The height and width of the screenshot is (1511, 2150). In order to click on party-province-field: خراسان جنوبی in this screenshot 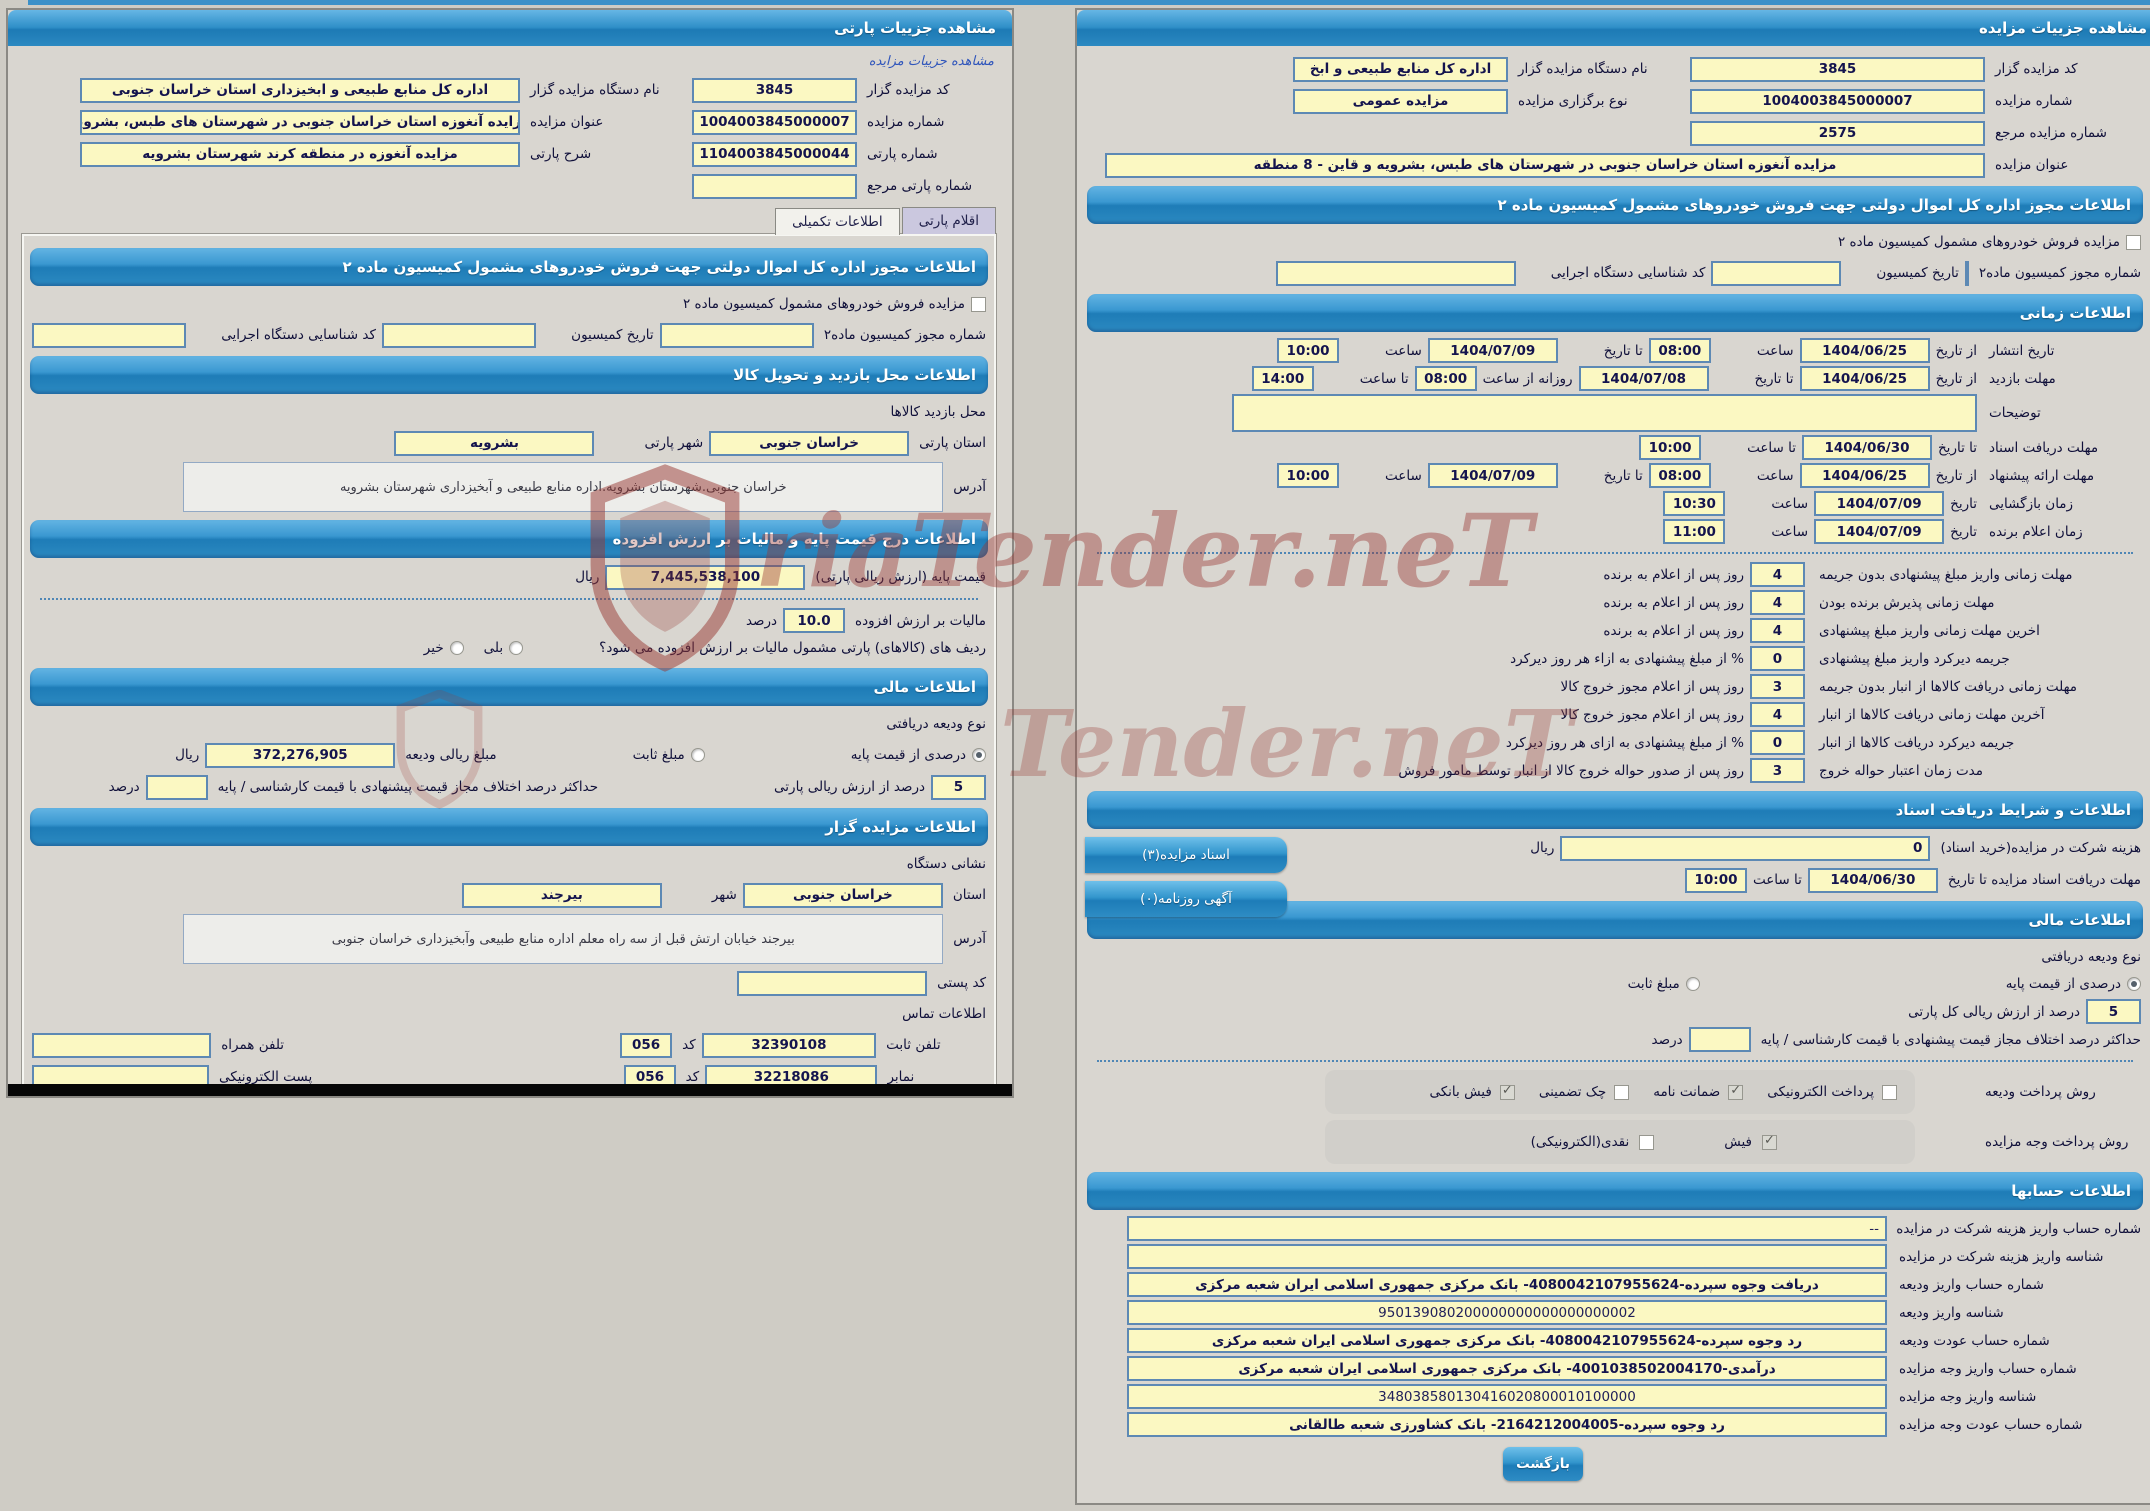, I will do `click(809, 443)`.